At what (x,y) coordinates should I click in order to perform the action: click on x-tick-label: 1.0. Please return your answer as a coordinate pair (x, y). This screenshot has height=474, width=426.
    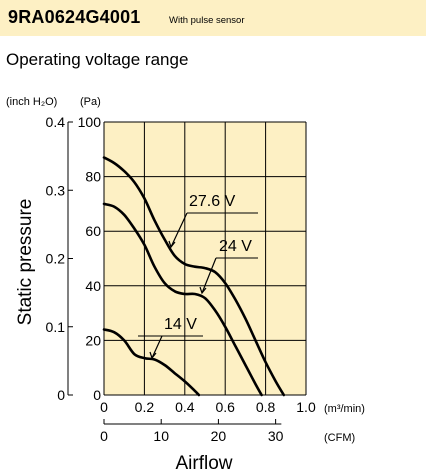
    Looking at the image, I should click on (306, 407).